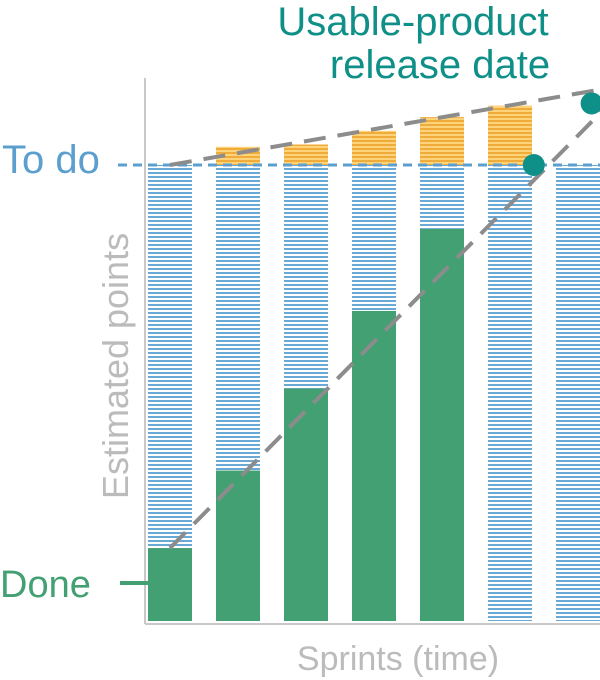 The image size is (600, 680). Describe the element at coordinates (412, 22) in the screenshot. I see `release-annotation-line1: Usable-product` at that location.